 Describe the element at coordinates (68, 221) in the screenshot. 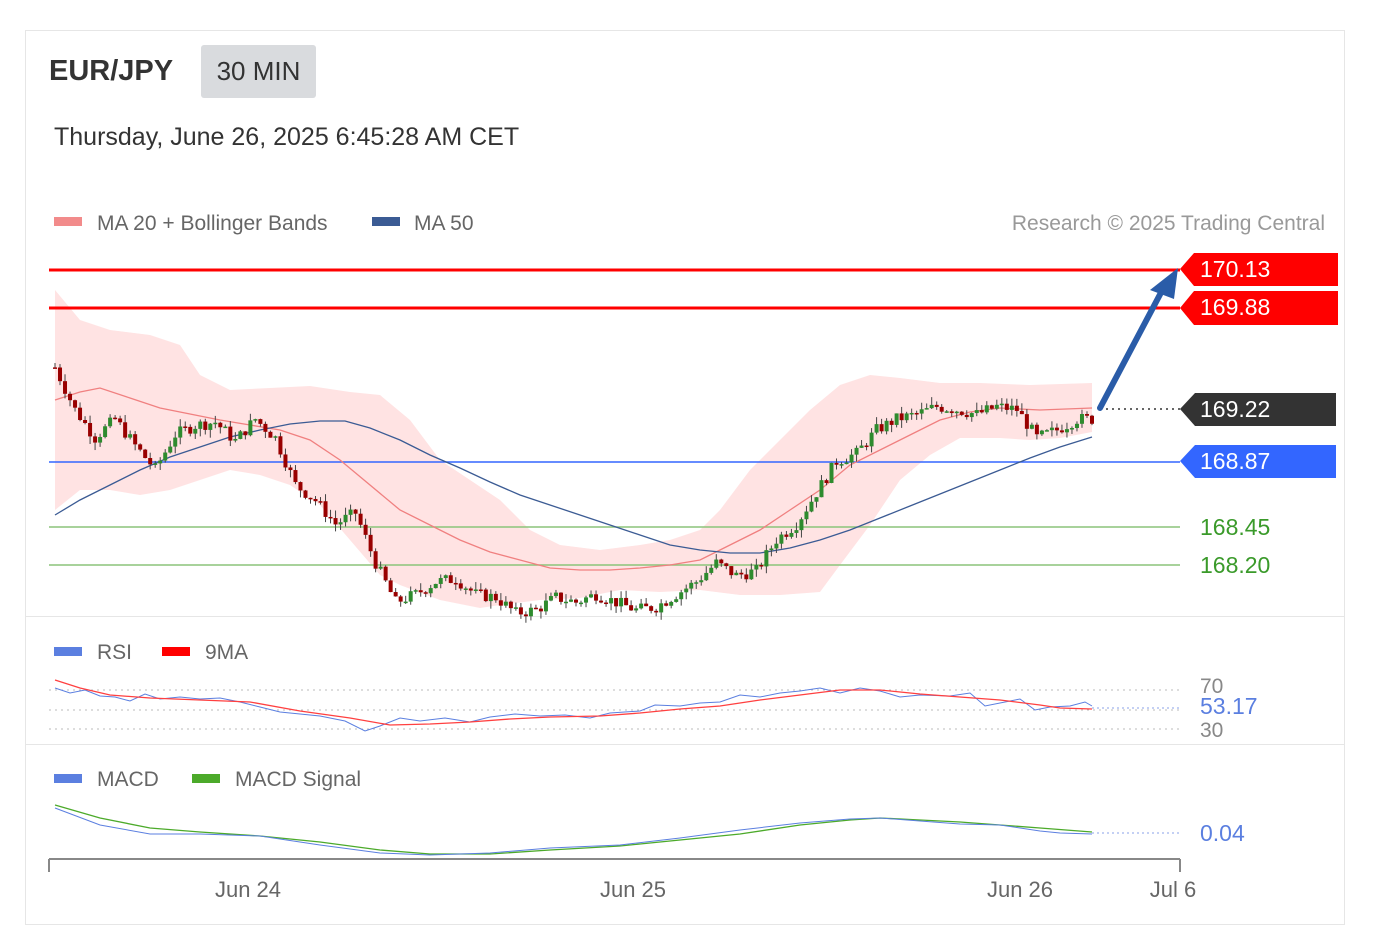

I see `ma20-legend-swatch` at that location.